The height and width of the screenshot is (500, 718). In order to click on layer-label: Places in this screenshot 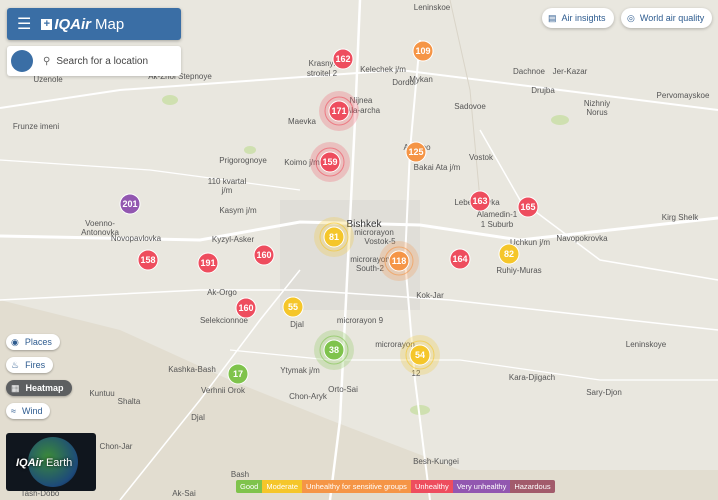, I will do `click(38, 342)`.